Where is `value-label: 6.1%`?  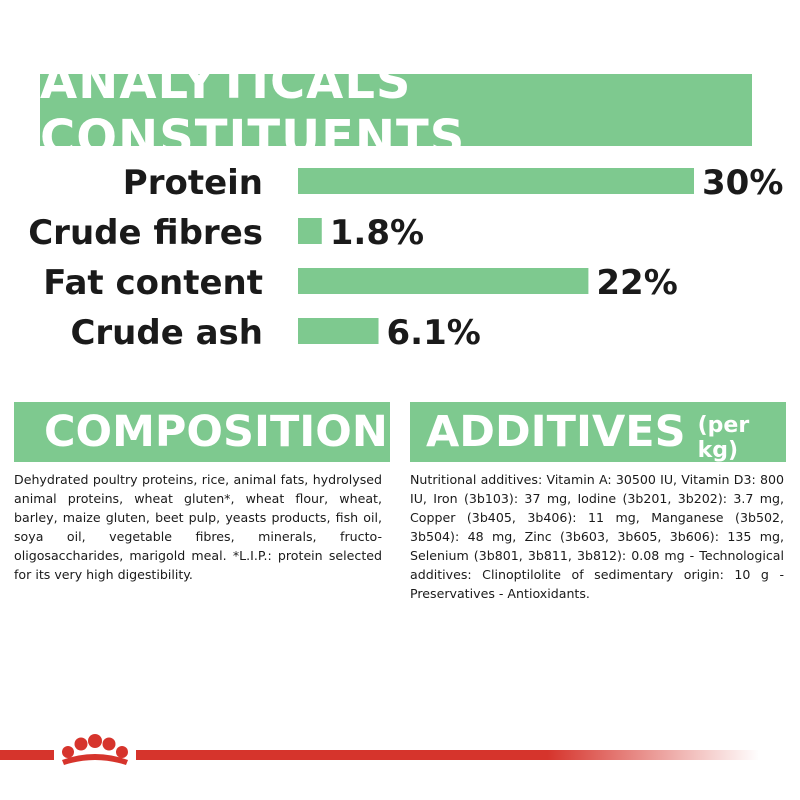 value-label: 6.1% is located at coordinates (434, 333).